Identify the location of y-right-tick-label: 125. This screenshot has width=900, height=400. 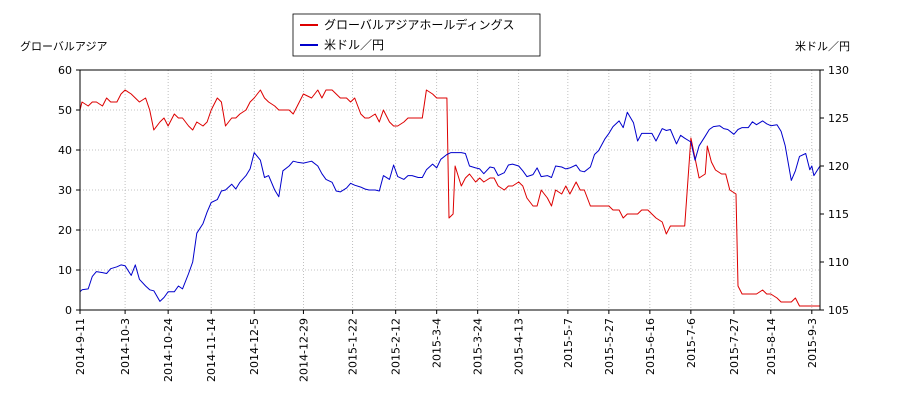
(838, 118).